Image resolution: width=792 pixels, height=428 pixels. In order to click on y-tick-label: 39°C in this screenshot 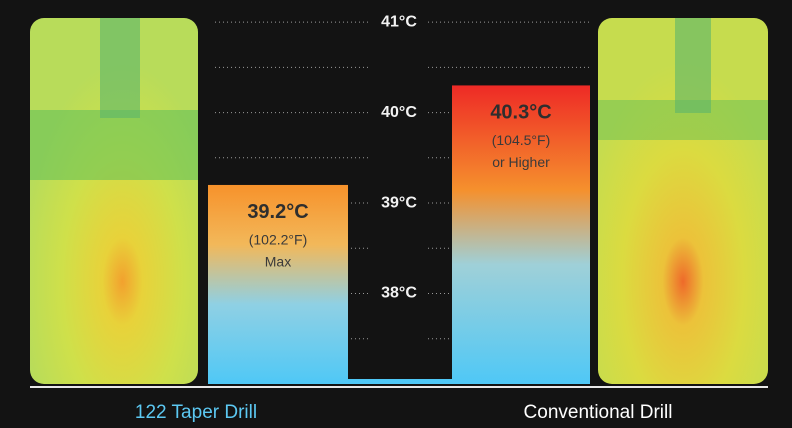, I will do `click(399, 202)`.